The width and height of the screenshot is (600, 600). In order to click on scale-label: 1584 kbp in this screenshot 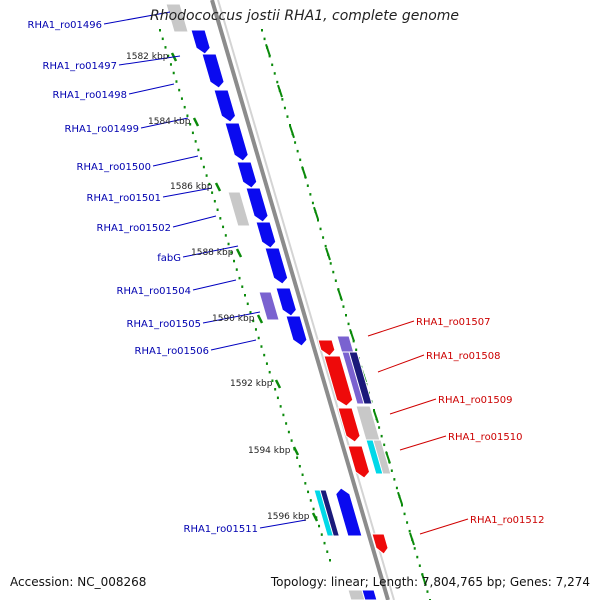, I will do `click(169, 122)`.